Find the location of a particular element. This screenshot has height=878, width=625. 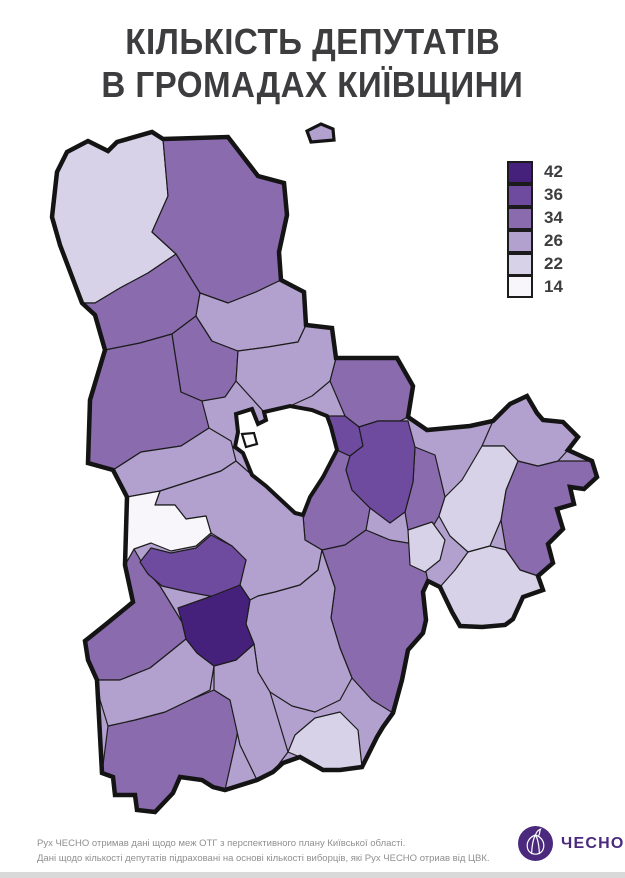

region-pereiaslav is located at coordinates (478, 499).